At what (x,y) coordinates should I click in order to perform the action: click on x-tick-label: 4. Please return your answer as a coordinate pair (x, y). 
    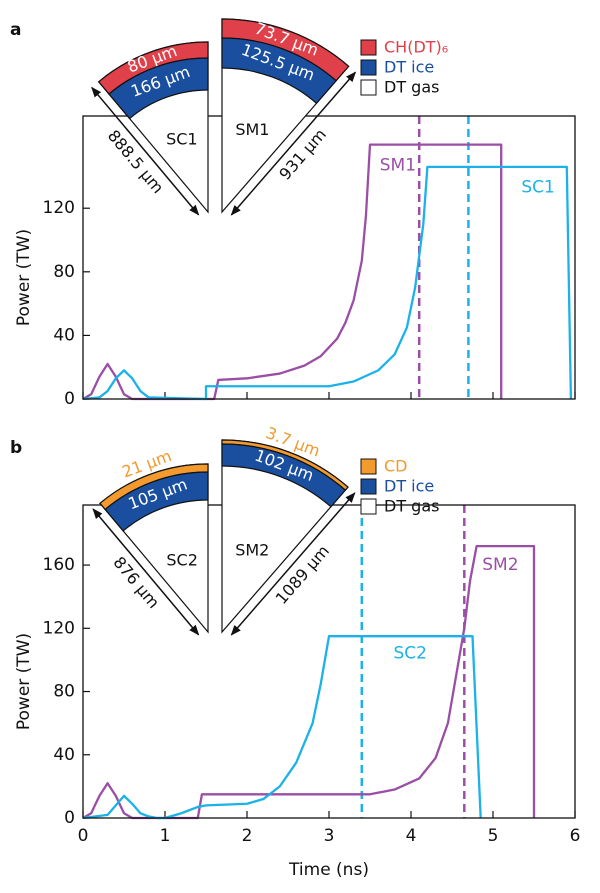
    Looking at the image, I should click on (411, 836).